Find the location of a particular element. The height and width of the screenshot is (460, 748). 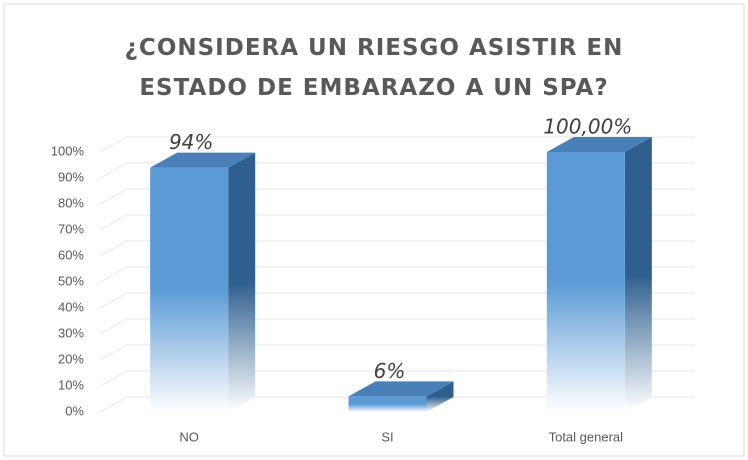

y-tick-label: 80% is located at coordinates (71, 202).